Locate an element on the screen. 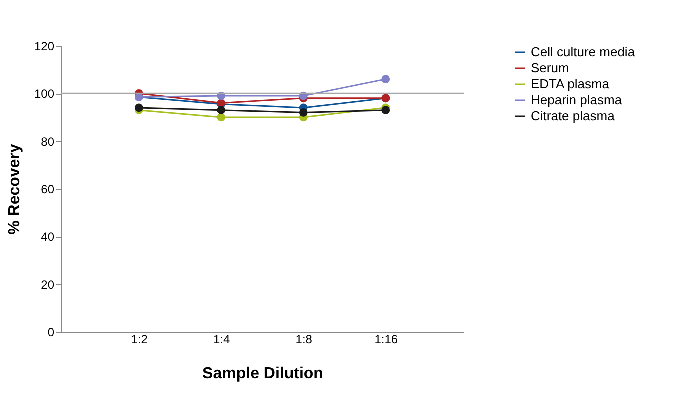 The height and width of the screenshot is (397, 694). y-tick-label: 40 is located at coordinates (48, 237).